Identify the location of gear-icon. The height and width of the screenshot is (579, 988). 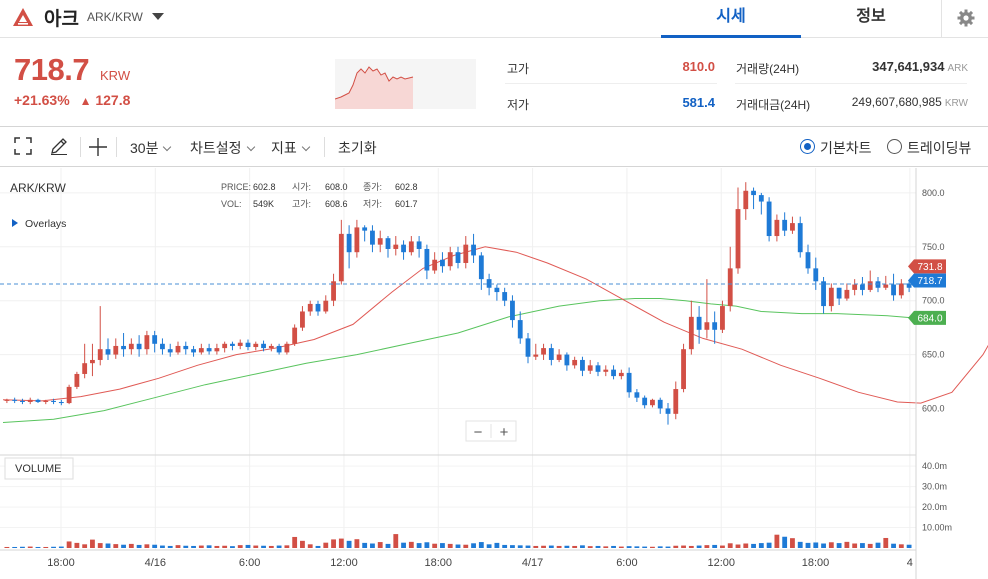
(966, 18).